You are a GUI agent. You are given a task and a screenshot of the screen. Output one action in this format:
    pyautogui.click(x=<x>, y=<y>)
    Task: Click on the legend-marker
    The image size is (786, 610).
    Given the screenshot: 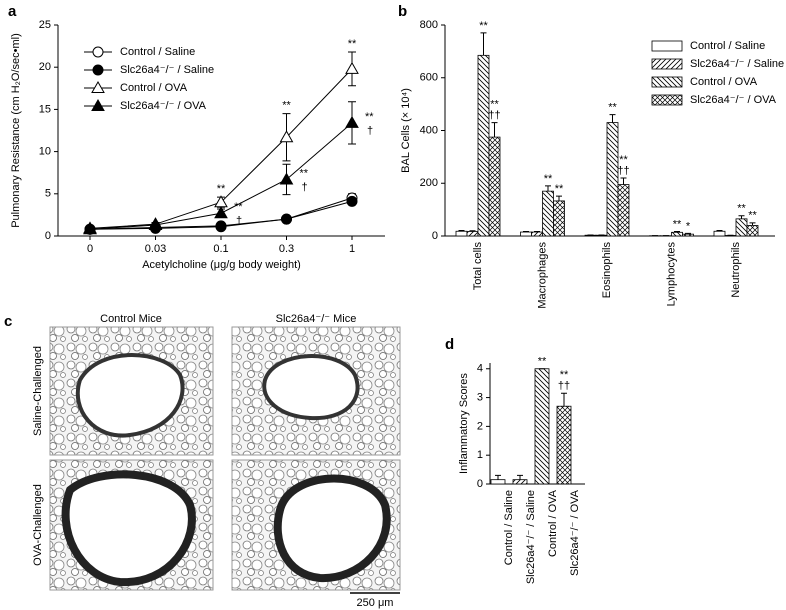 What is the action you would take?
    pyautogui.click(x=98, y=70)
    